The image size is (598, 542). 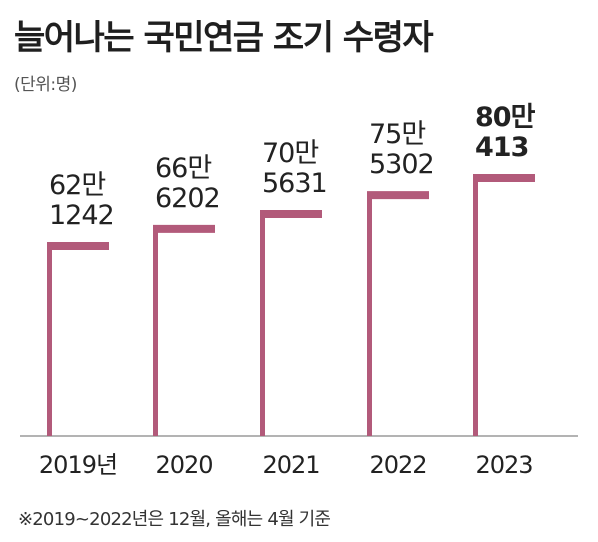 I want to click on footnote: ※2019~2022년은 12월, 올해는 4월 기준, so click(x=174, y=519).